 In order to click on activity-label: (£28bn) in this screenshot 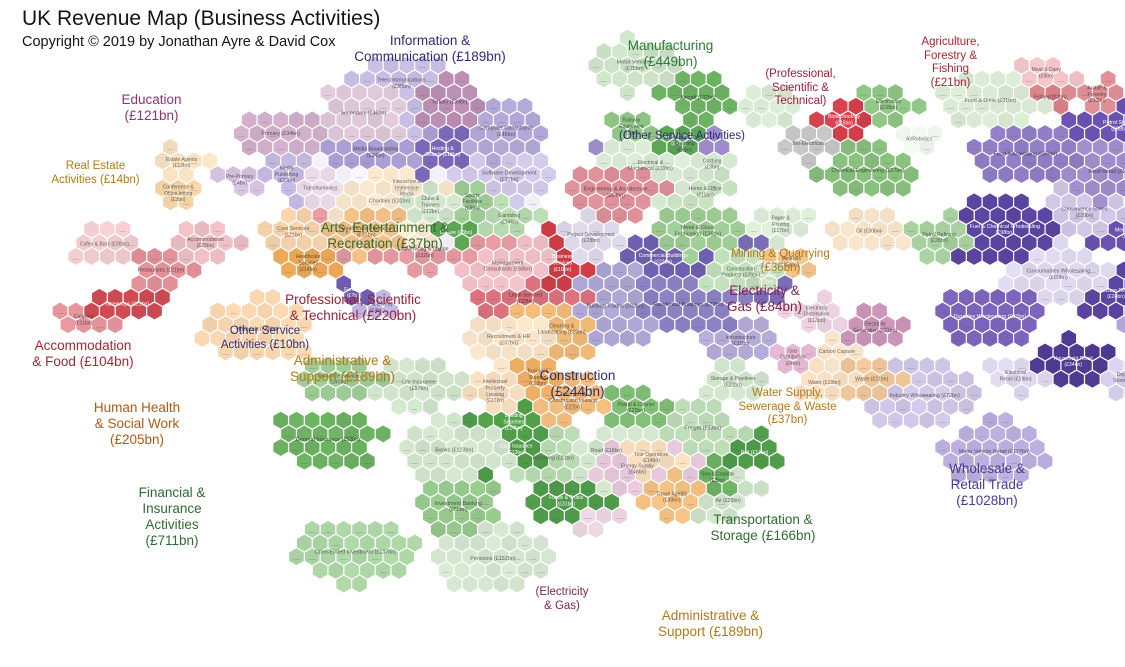, I will do `click(889, 108)`.